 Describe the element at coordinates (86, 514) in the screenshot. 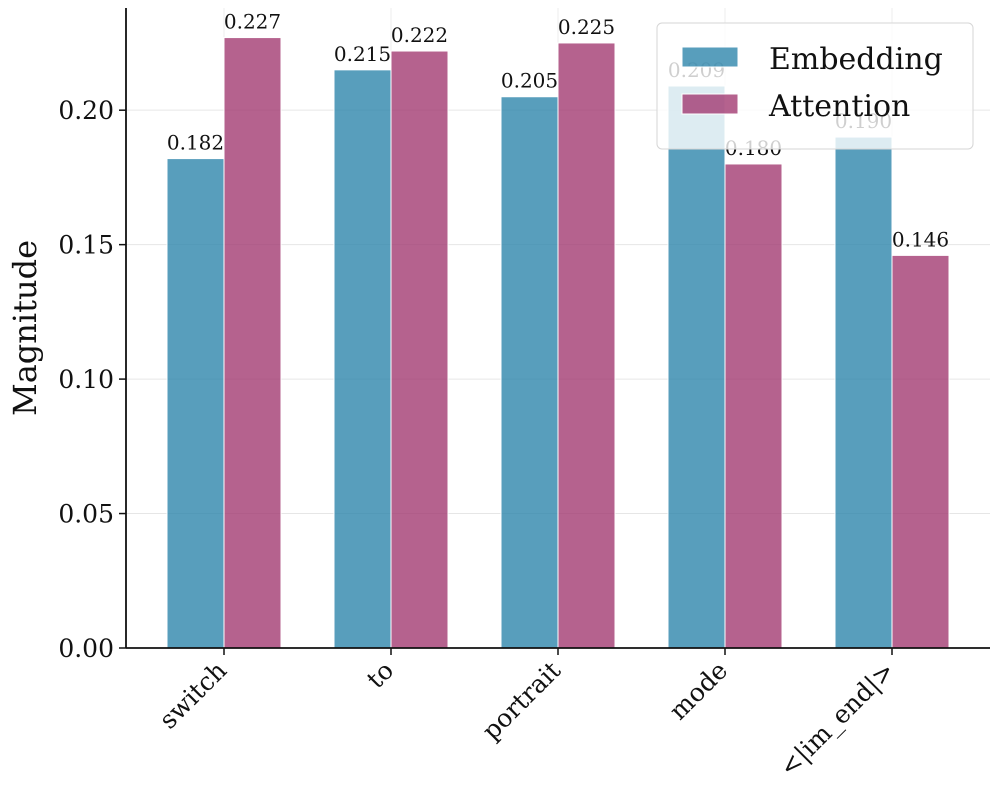

I see `y-tick-label: 0.05` at that location.